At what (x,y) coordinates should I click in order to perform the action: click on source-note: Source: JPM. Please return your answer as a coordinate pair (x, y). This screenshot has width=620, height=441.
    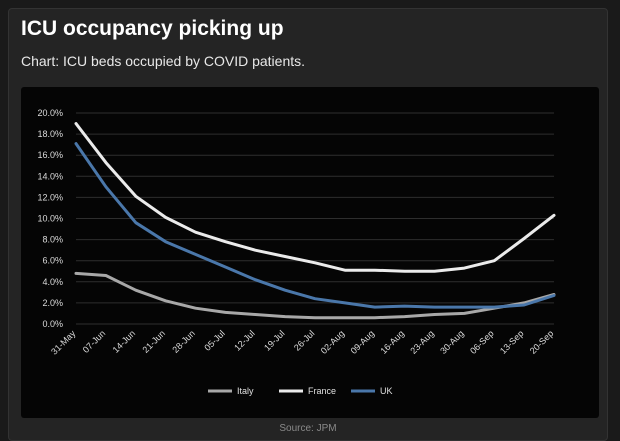
    Looking at the image, I should click on (308, 428).